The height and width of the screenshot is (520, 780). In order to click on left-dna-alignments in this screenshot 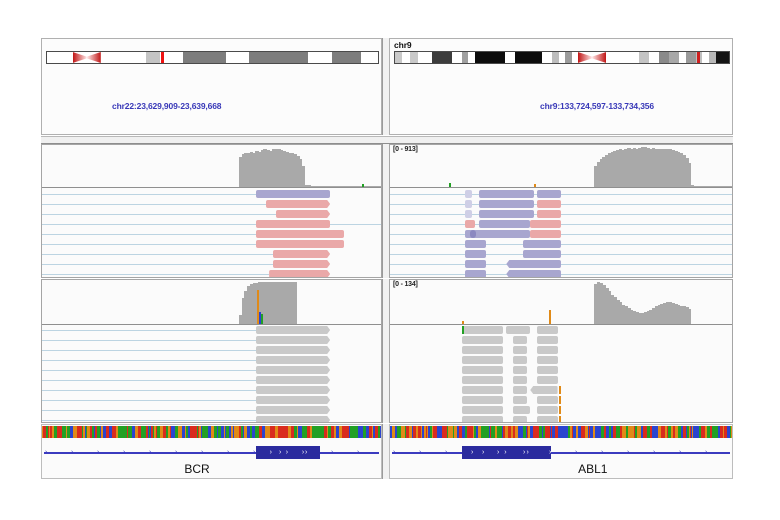, I will do `click(211, 374)`.